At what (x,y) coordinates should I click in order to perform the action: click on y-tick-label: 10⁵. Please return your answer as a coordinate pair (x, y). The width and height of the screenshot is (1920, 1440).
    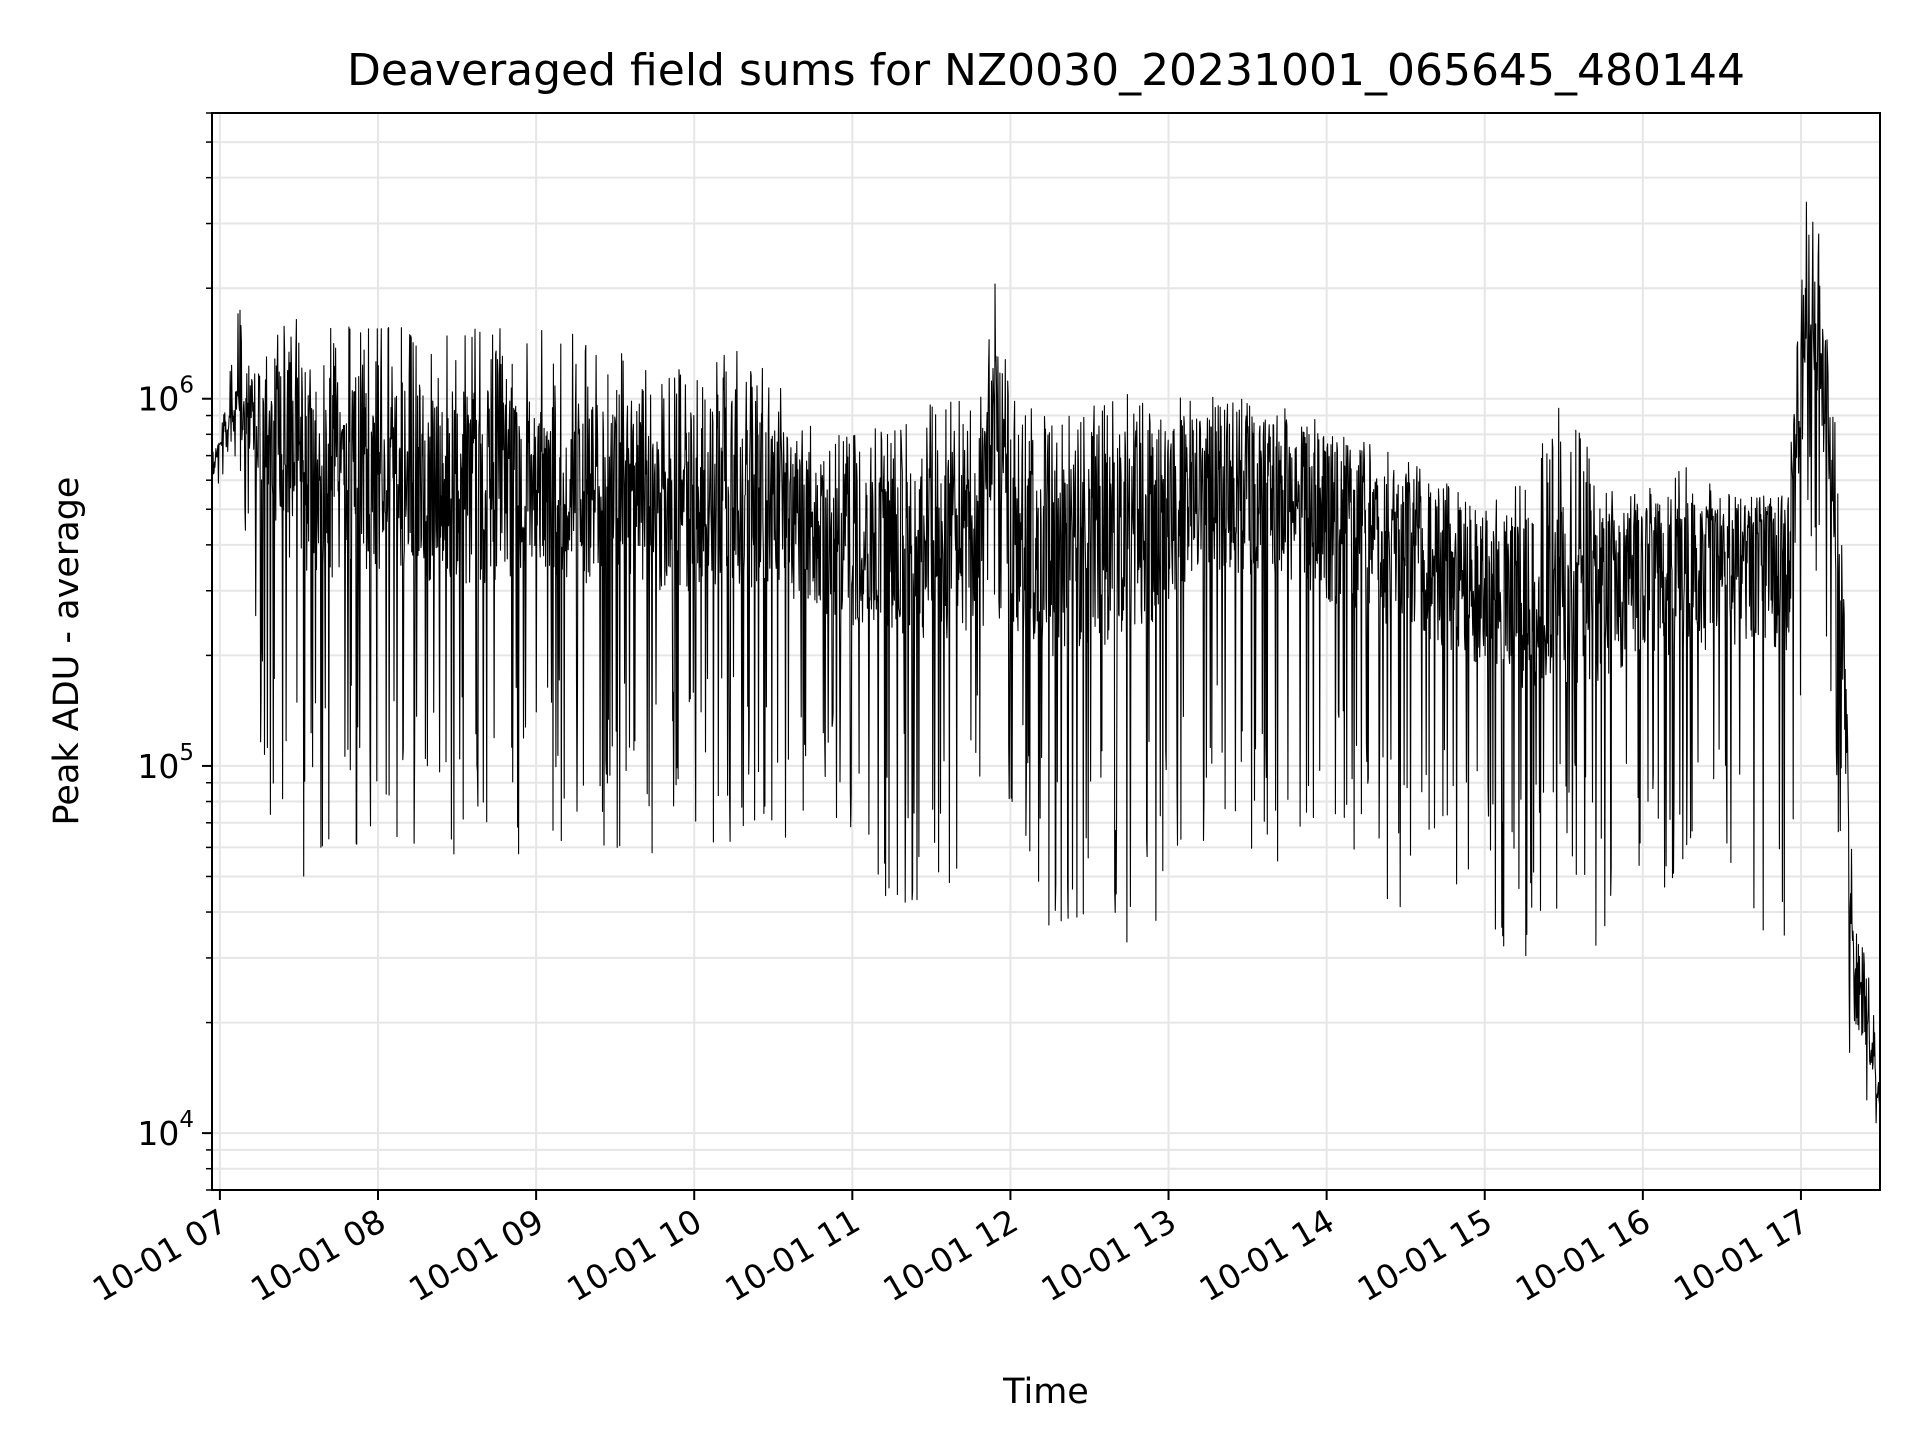
    Looking at the image, I should click on (165, 763).